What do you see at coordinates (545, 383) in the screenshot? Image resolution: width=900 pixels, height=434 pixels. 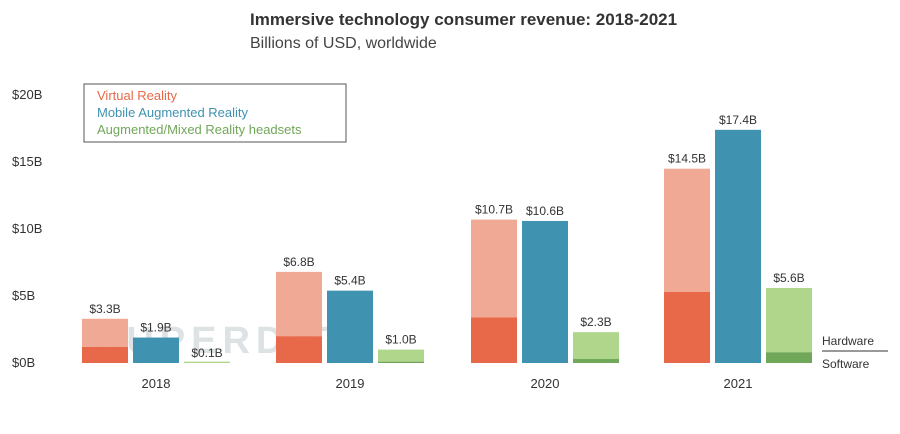 I see `x-tick-label: 2020` at bounding box center [545, 383].